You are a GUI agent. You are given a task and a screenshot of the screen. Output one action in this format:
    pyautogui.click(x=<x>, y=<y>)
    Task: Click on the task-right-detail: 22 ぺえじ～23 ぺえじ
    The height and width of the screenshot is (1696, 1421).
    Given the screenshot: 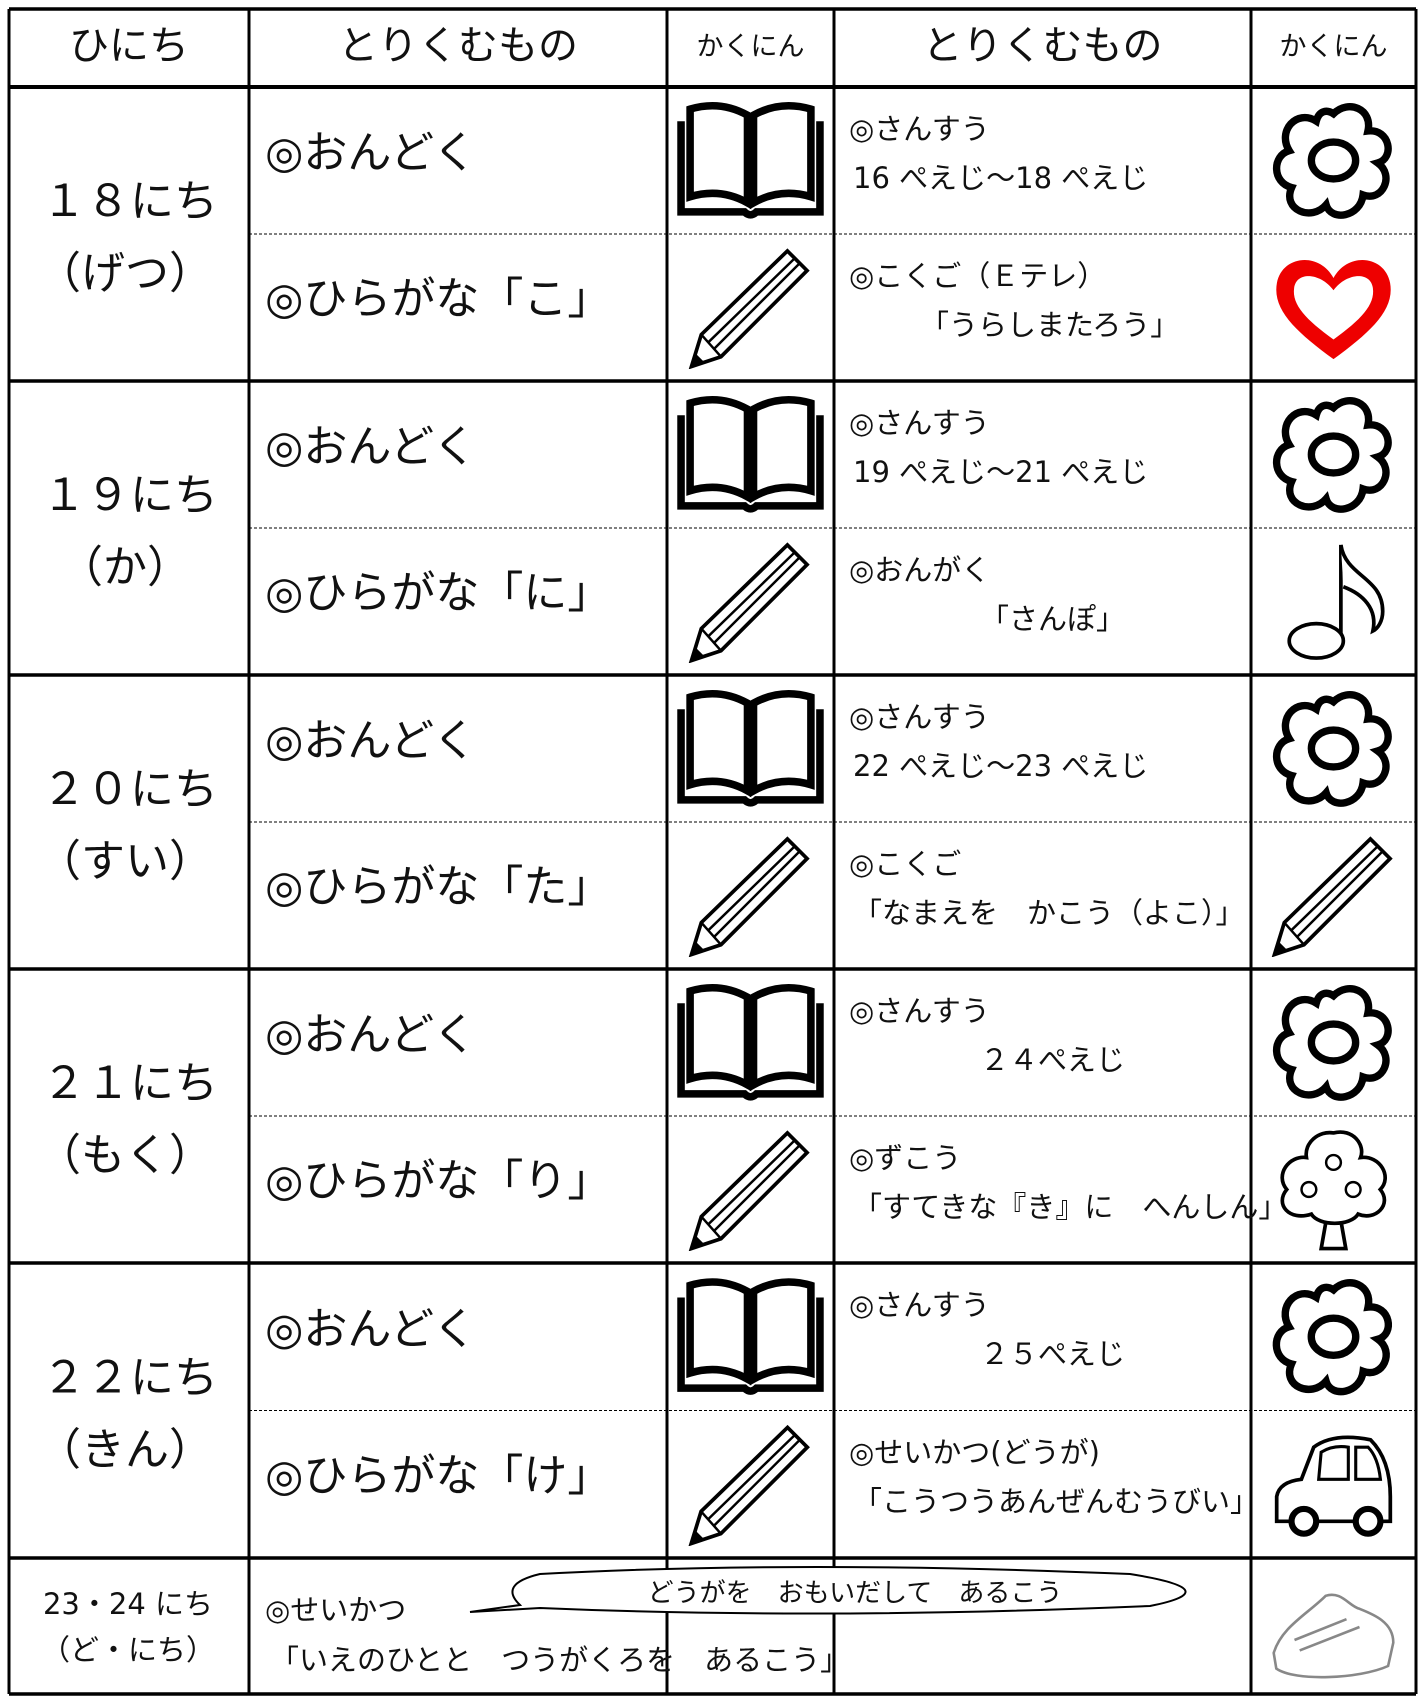 What is the action you would take?
    pyautogui.click(x=1000, y=766)
    